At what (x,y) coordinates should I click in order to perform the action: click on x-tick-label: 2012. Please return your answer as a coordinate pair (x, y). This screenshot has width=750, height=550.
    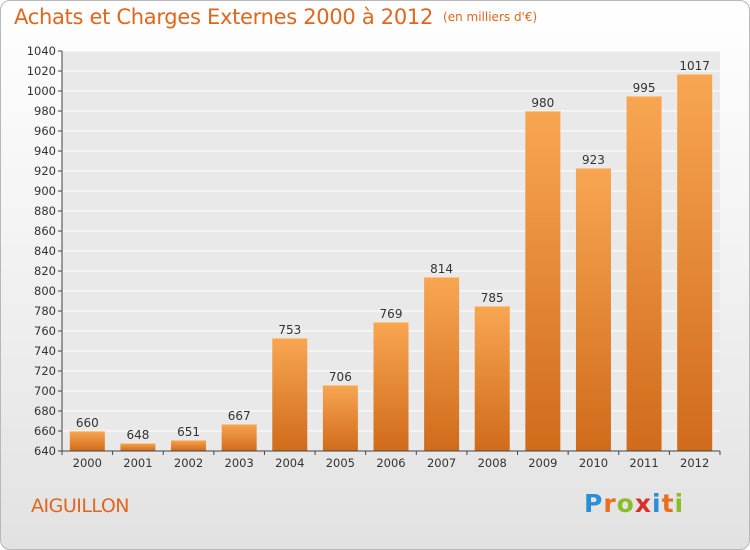
    Looking at the image, I should click on (694, 463).